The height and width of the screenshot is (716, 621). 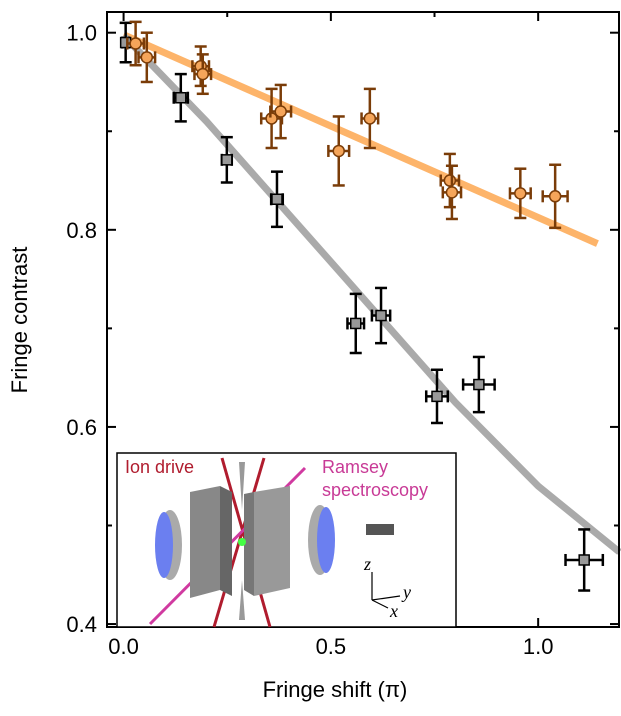 What do you see at coordinates (375, 490) in the screenshot?
I see `ramsey-label: spectroscopy` at bounding box center [375, 490].